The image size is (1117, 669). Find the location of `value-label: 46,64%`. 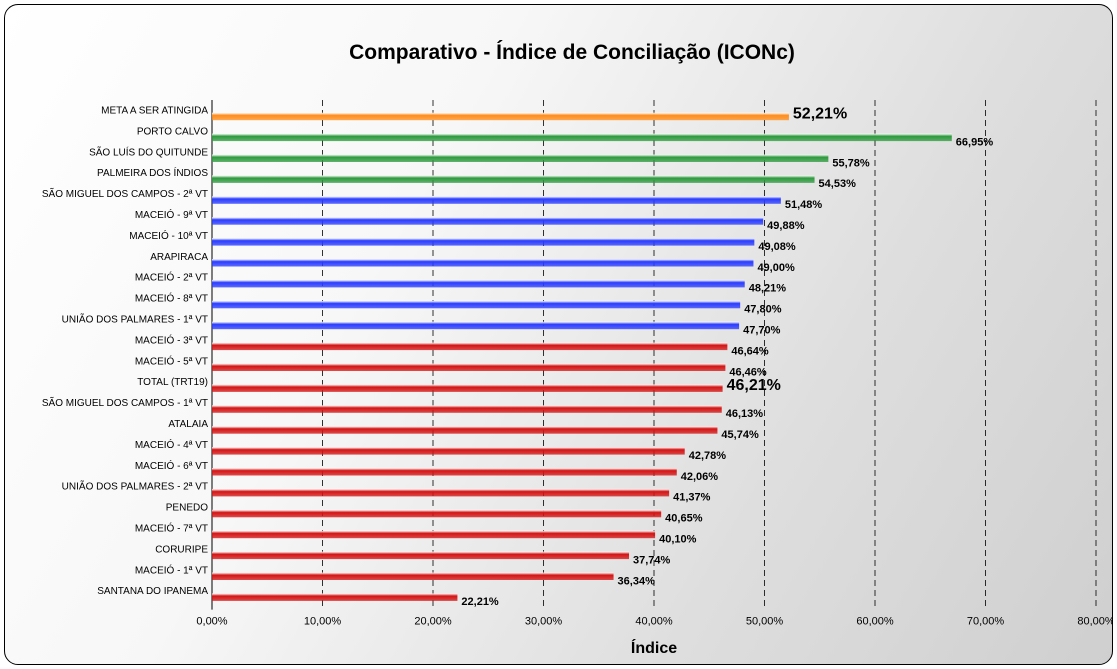

value-label: 46,64% is located at coordinates (750, 351).